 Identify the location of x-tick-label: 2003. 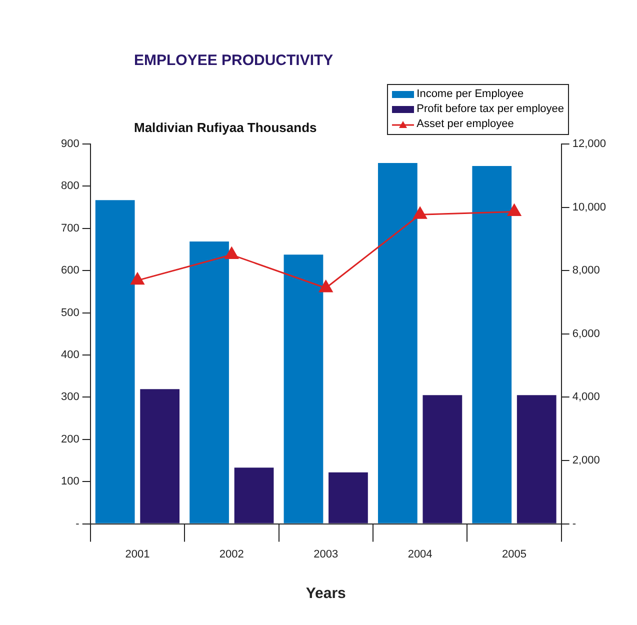
(326, 554).